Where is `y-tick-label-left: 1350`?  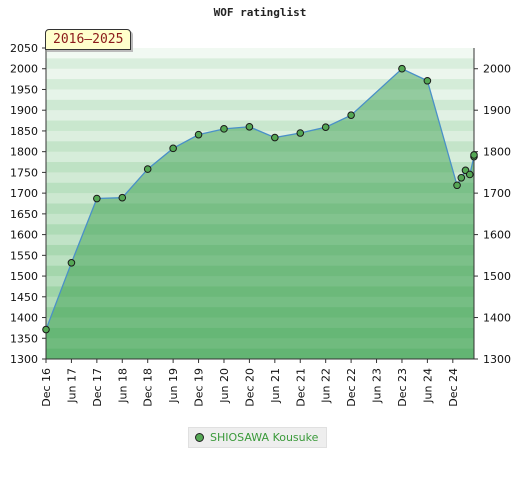 y-tick-label-left: 1350 is located at coordinates (24, 338).